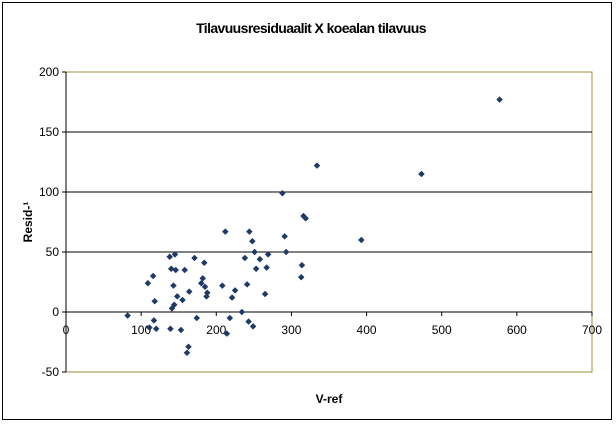 This screenshot has height=424, width=616. What do you see at coordinates (49, 72) in the screenshot?
I see `y-tick-label: 200` at bounding box center [49, 72].